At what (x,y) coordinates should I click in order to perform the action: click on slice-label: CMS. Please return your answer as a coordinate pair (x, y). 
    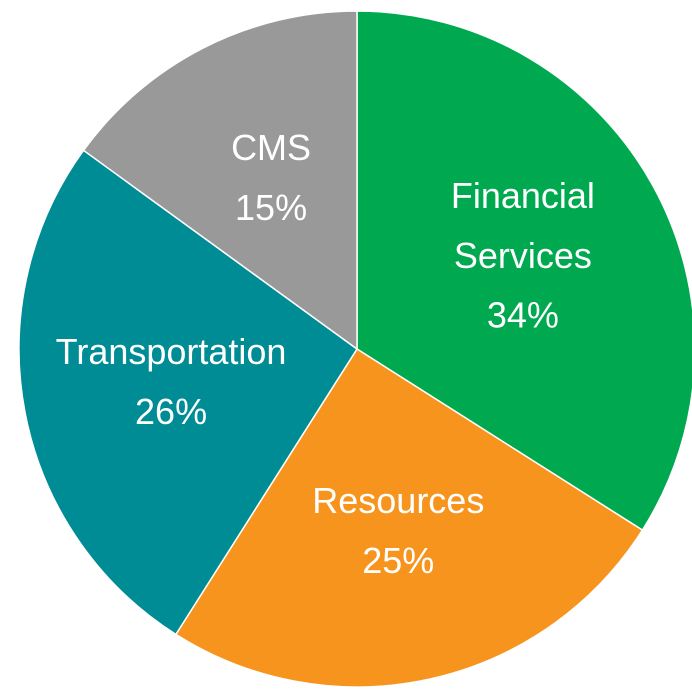
    Looking at the image, I should click on (271, 147).